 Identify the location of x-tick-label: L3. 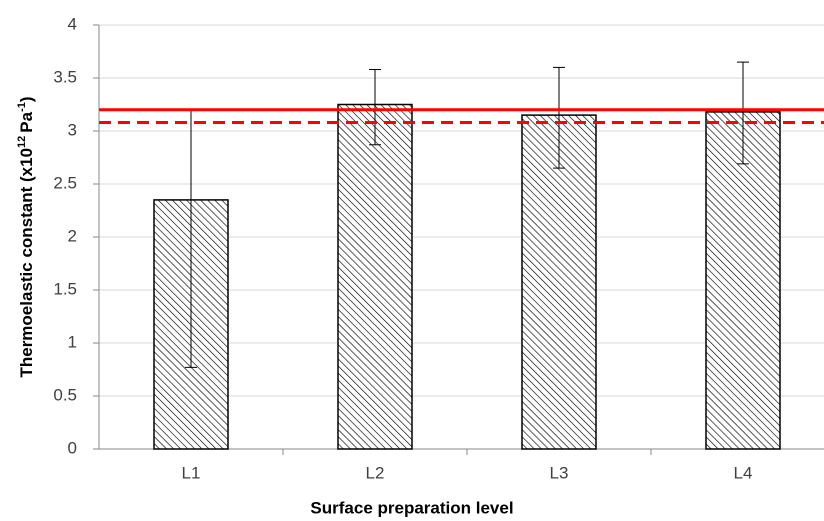
(559, 472).